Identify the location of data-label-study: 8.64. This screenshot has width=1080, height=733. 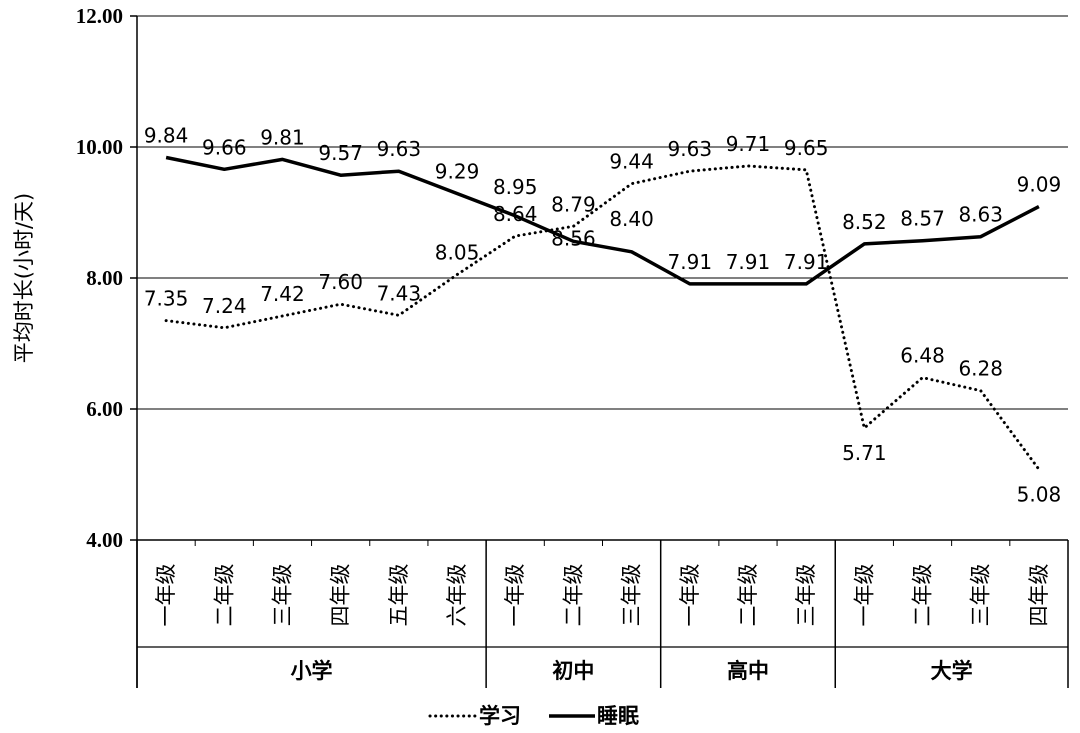
(515, 214).